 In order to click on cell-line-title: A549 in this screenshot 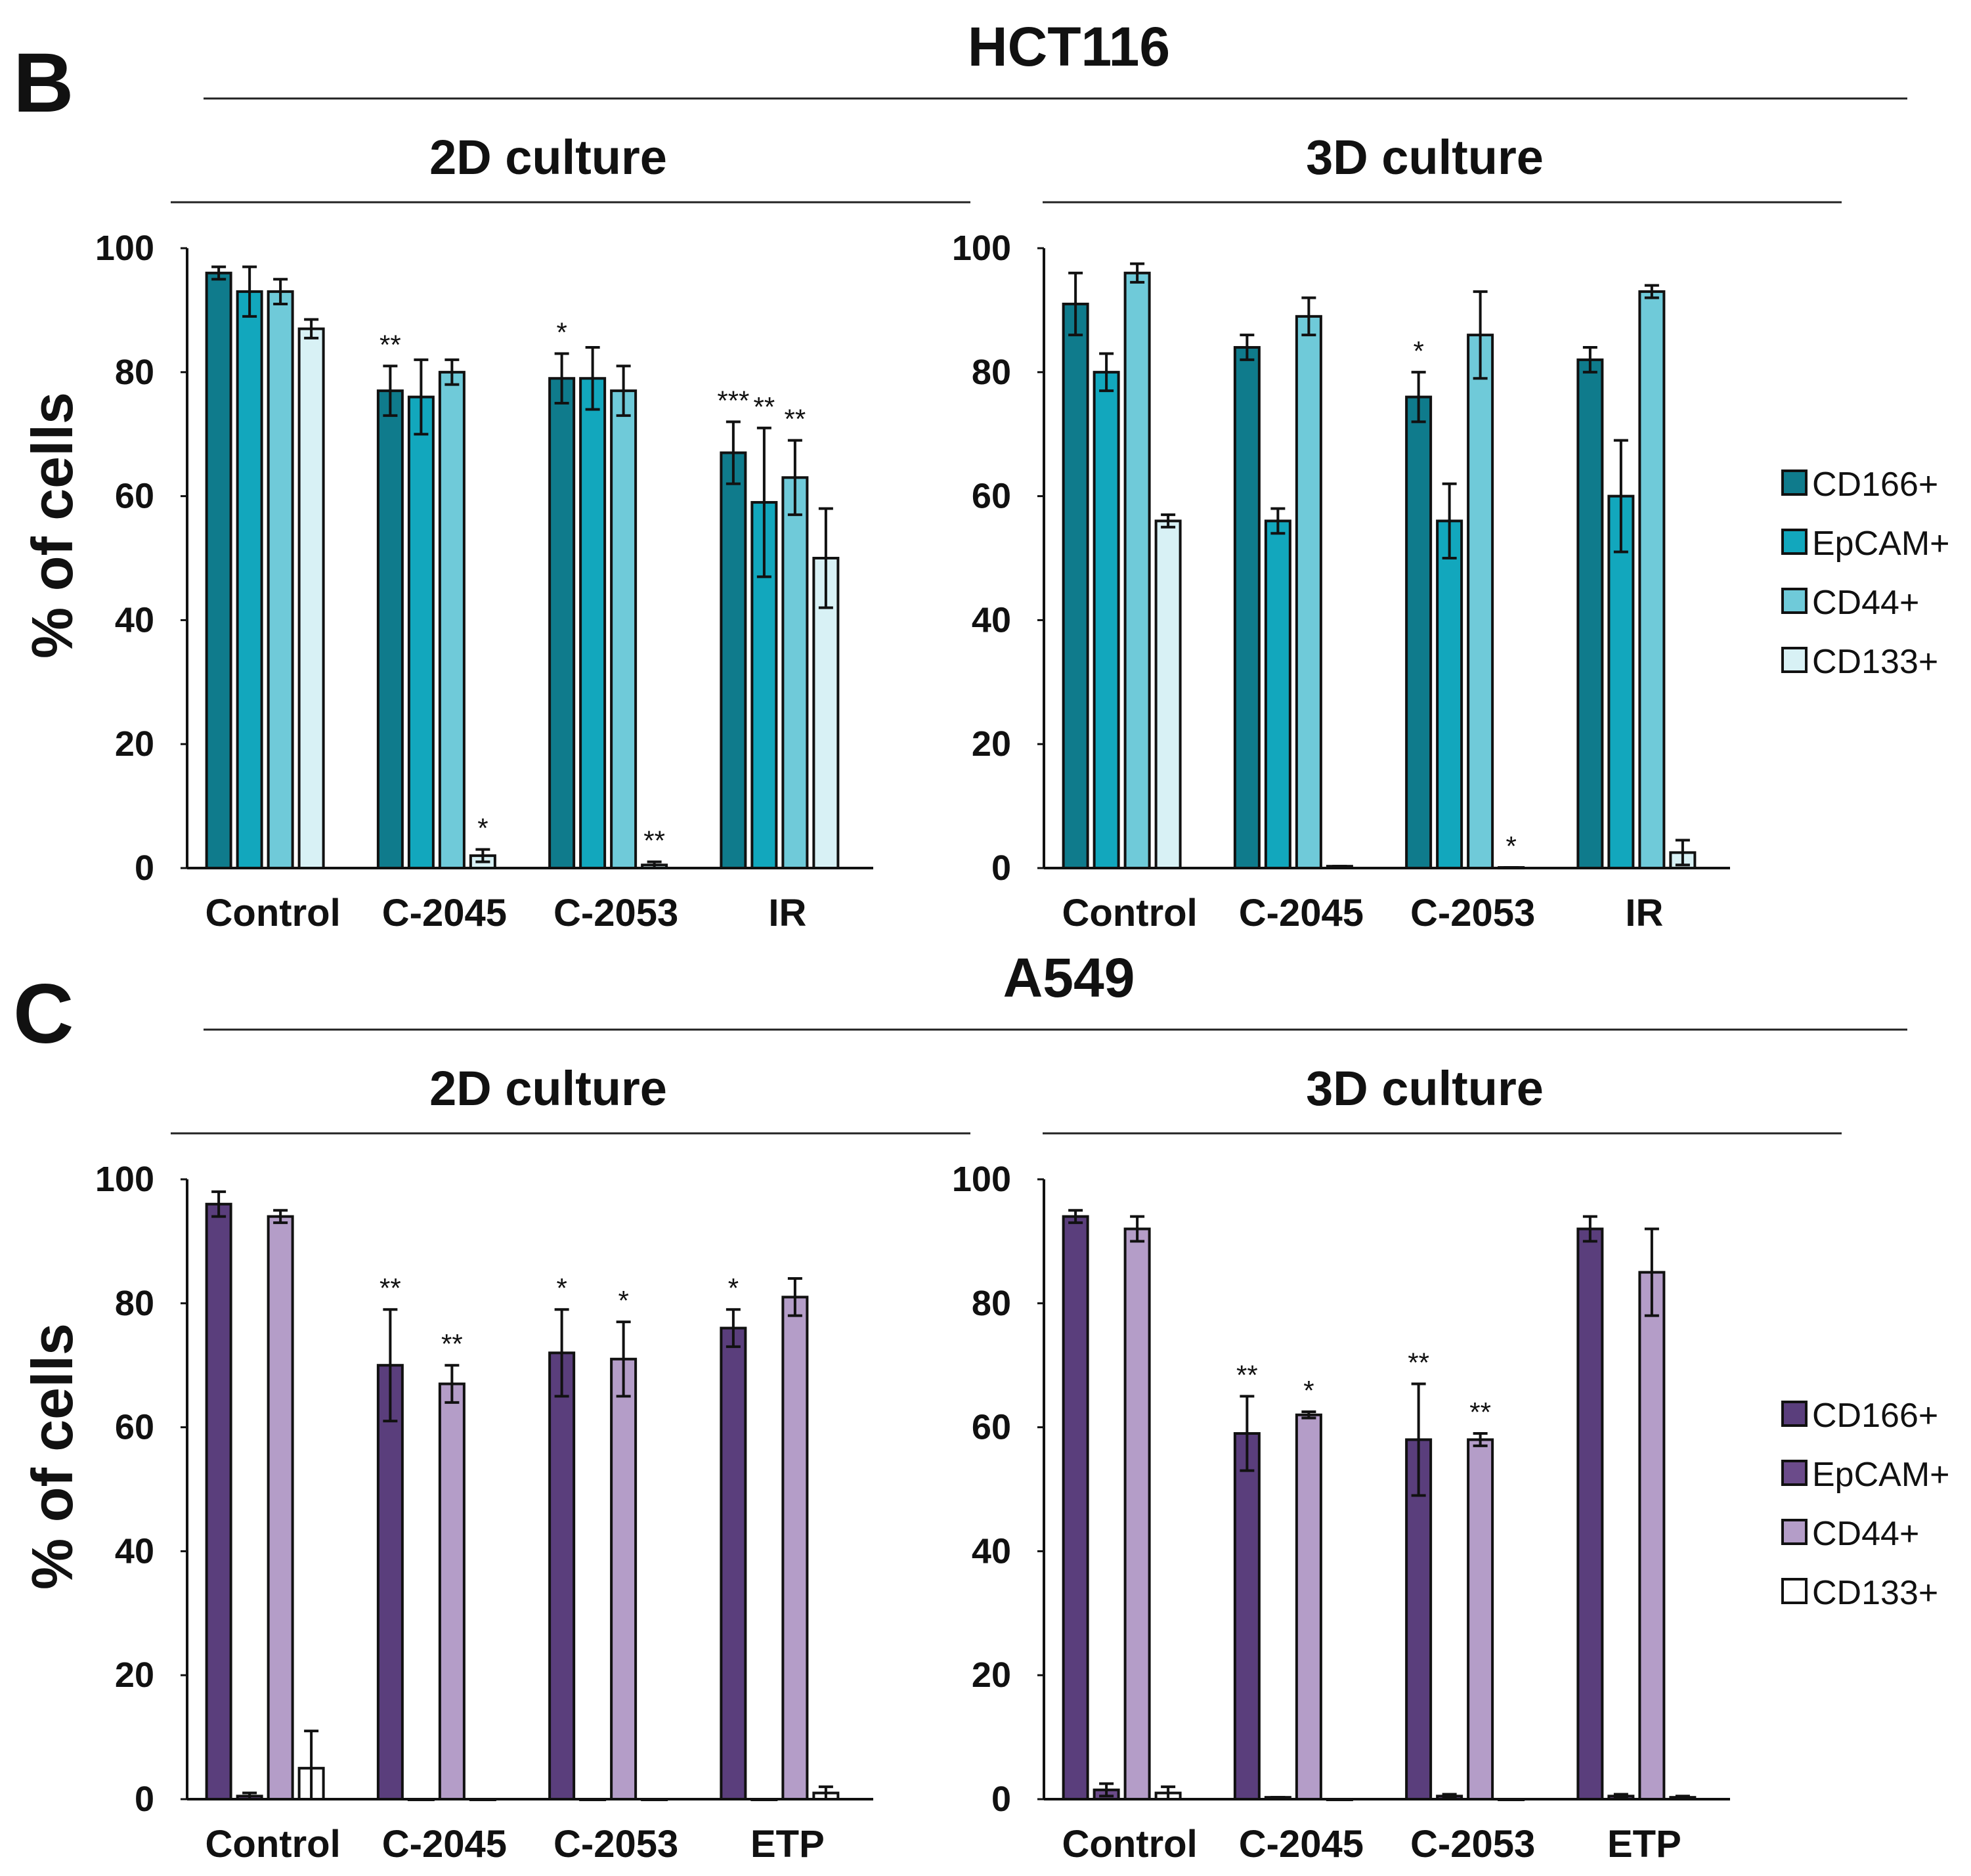, I will do `click(1069, 978)`.